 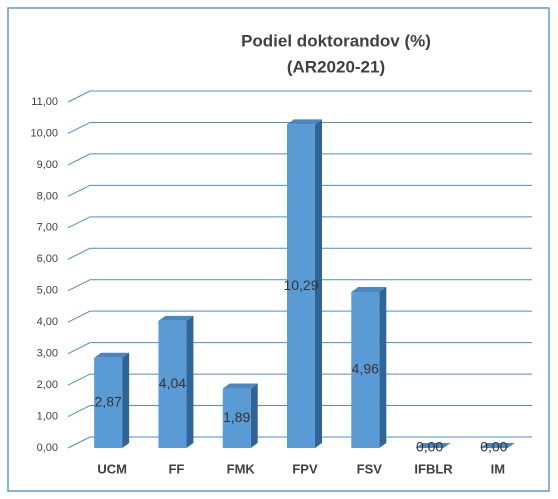 What do you see at coordinates (44, 133) in the screenshot?
I see `y-tick-label: 10,00` at bounding box center [44, 133].